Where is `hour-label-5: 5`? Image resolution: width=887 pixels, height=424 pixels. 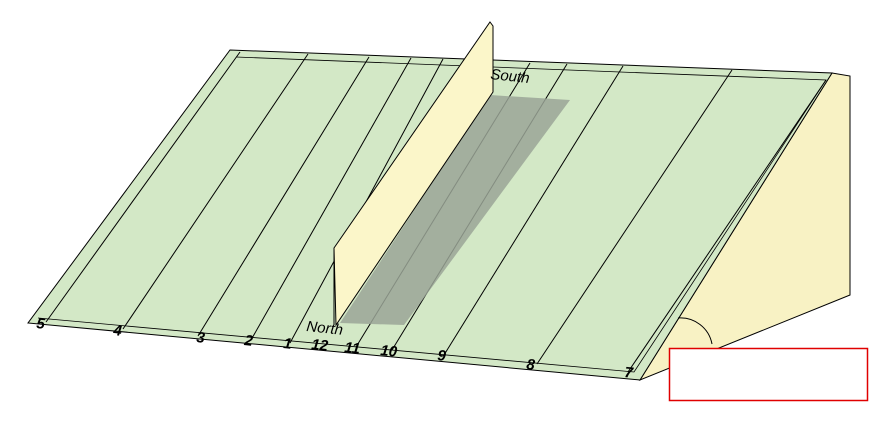 hour-label-5: 5 is located at coordinates (41, 324).